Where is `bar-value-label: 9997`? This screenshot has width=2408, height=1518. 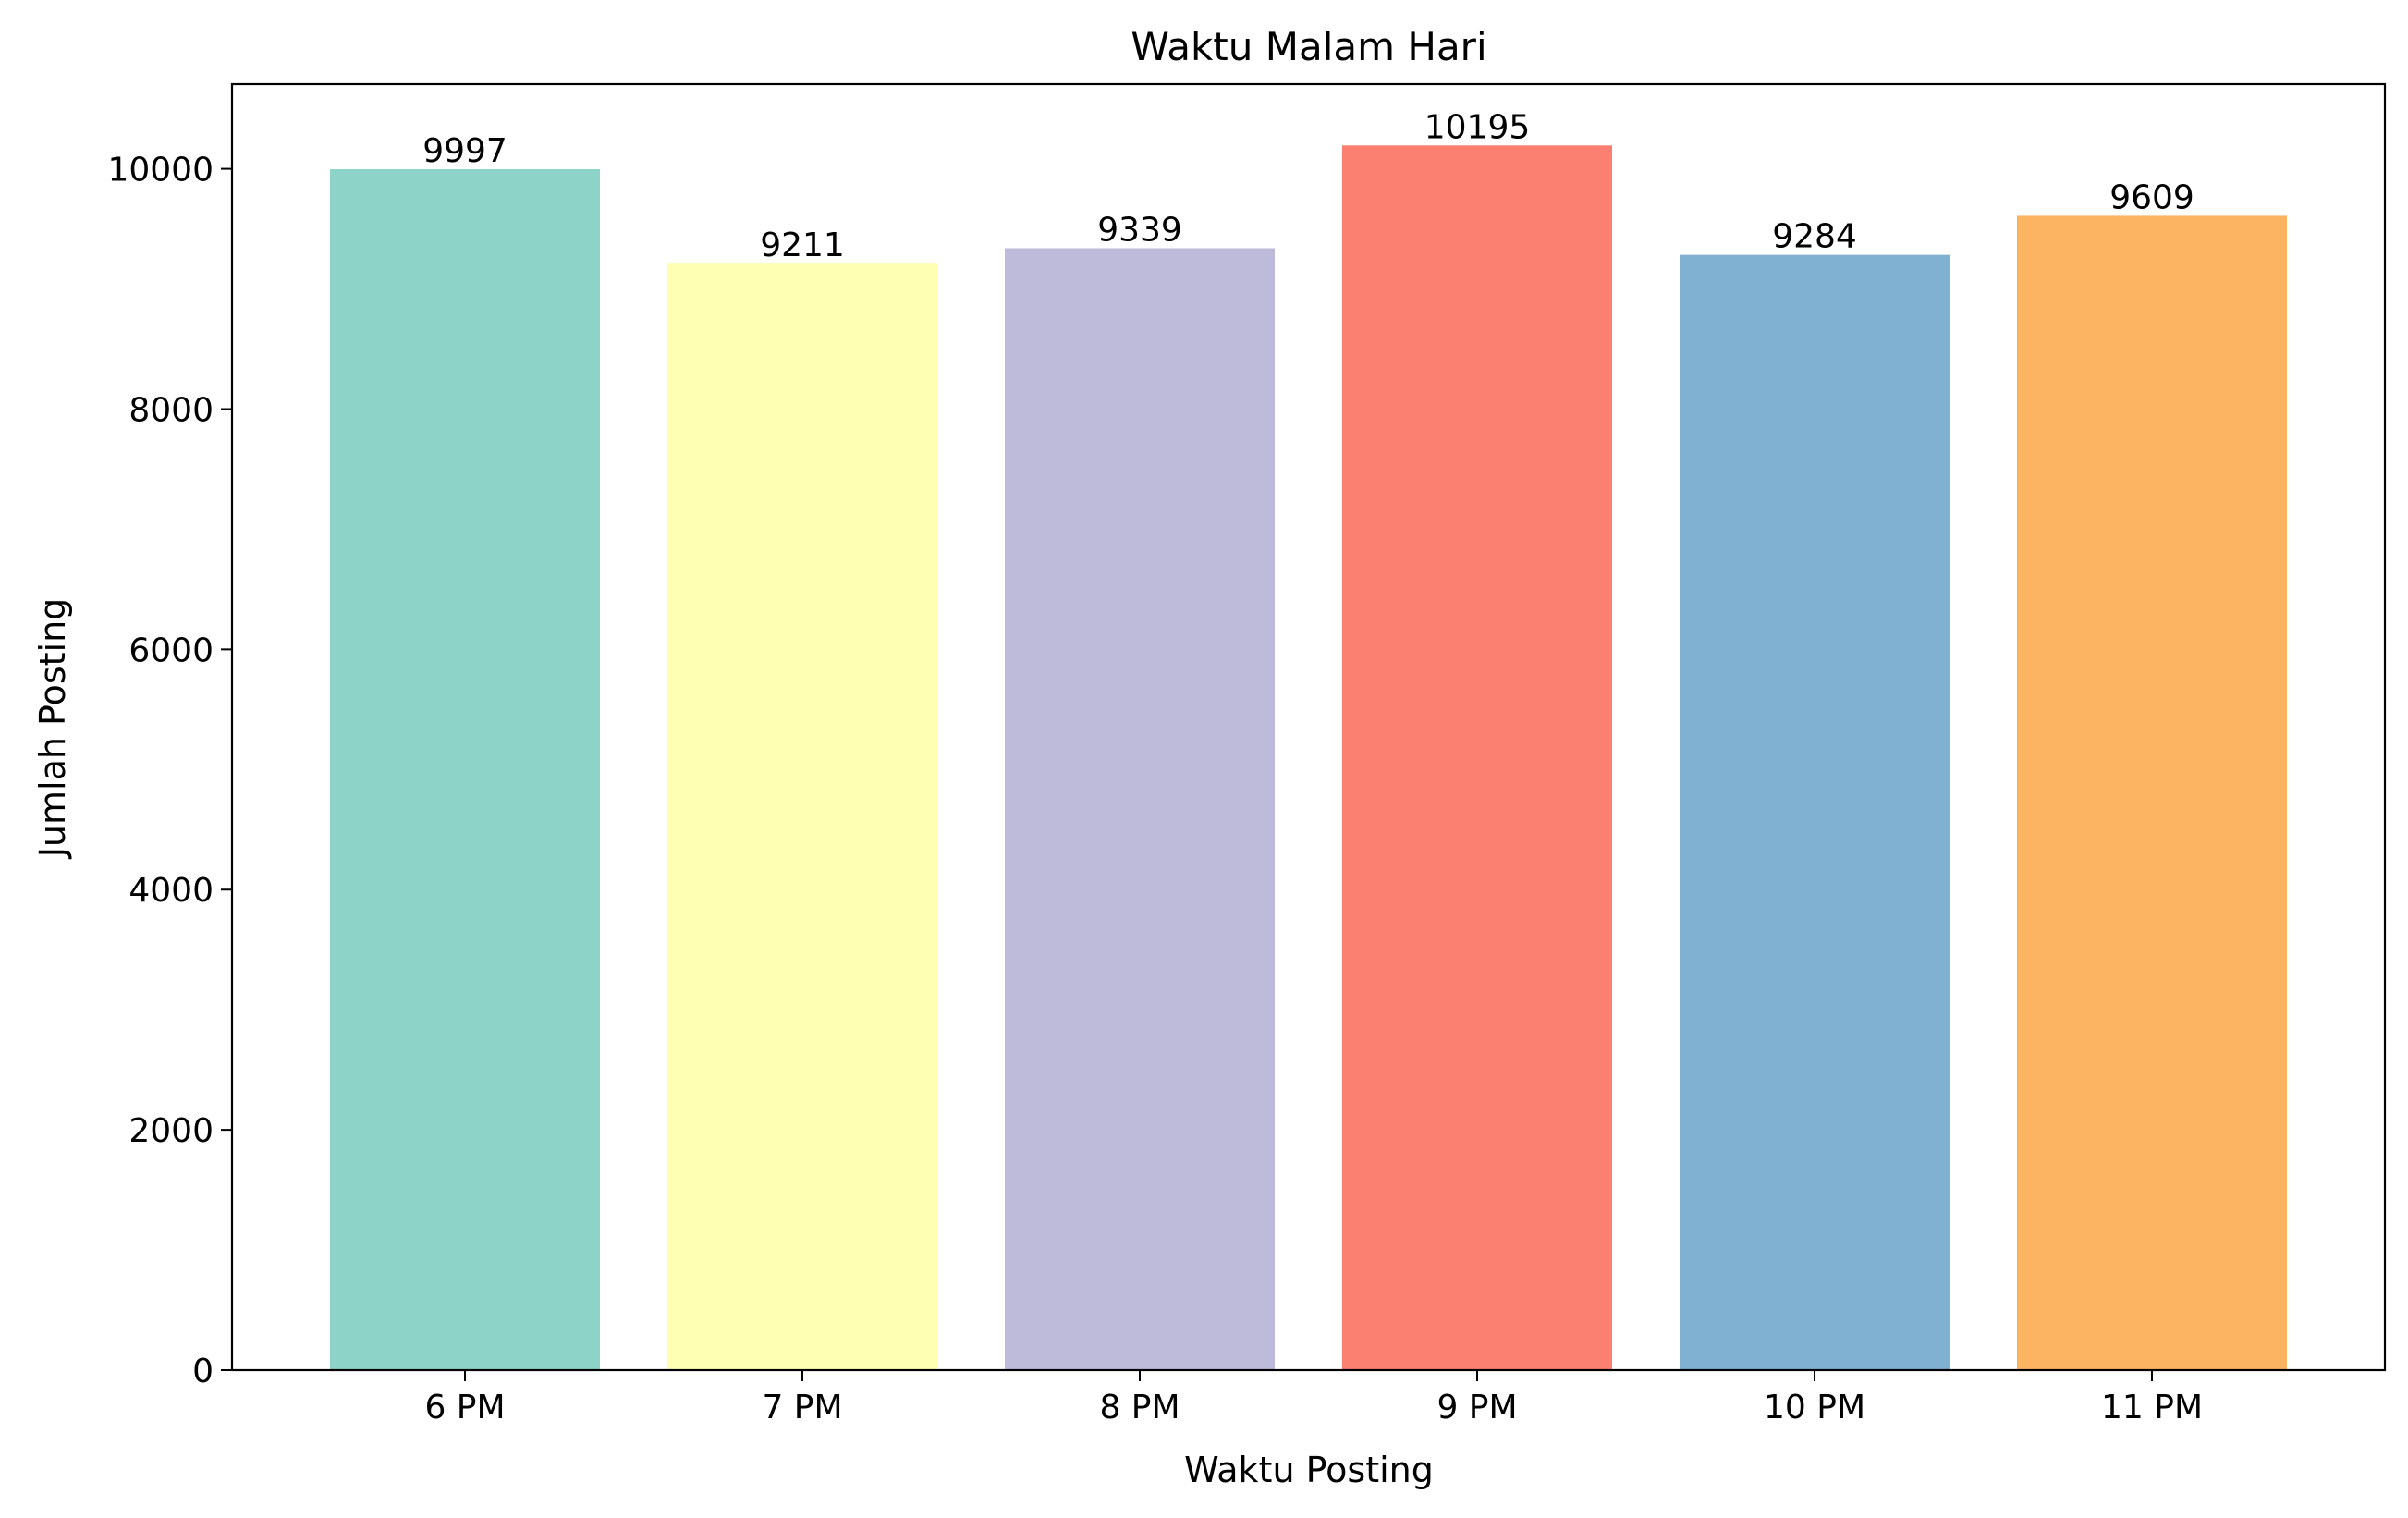
bar-value-label: 9997 is located at coordinates (464, 151).